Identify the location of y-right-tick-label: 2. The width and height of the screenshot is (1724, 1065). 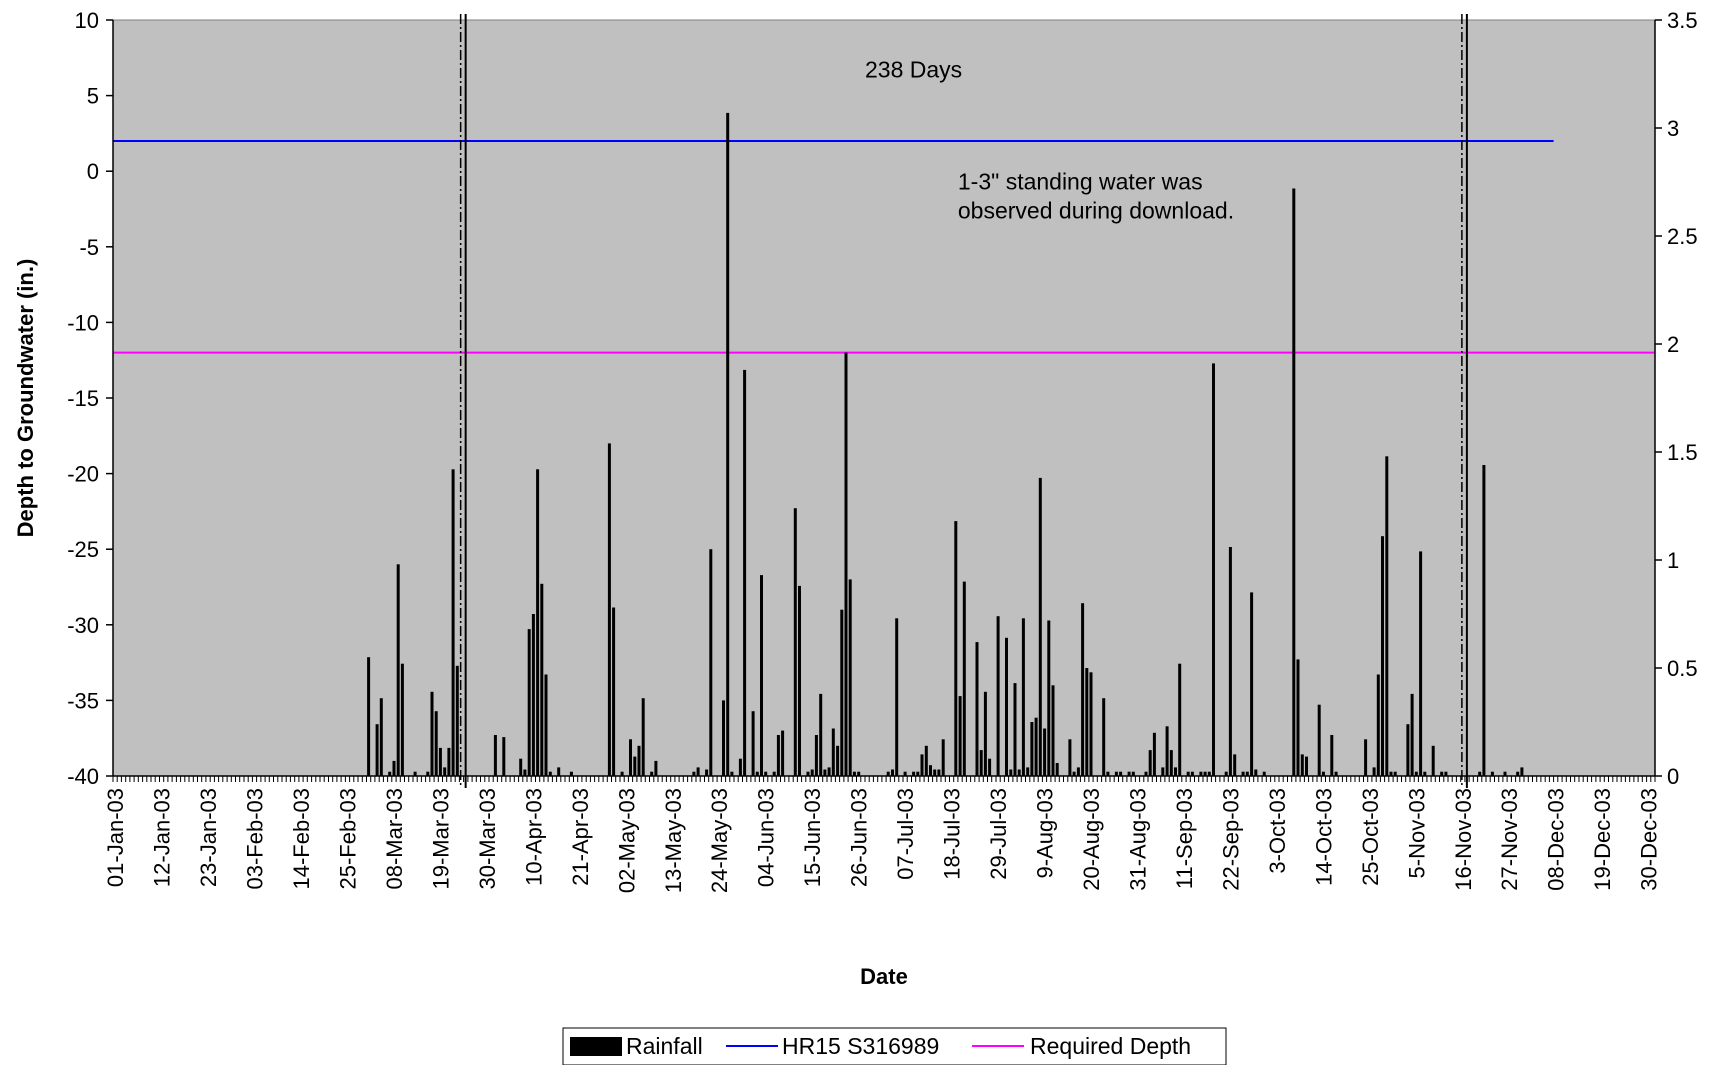
(1673, 344).